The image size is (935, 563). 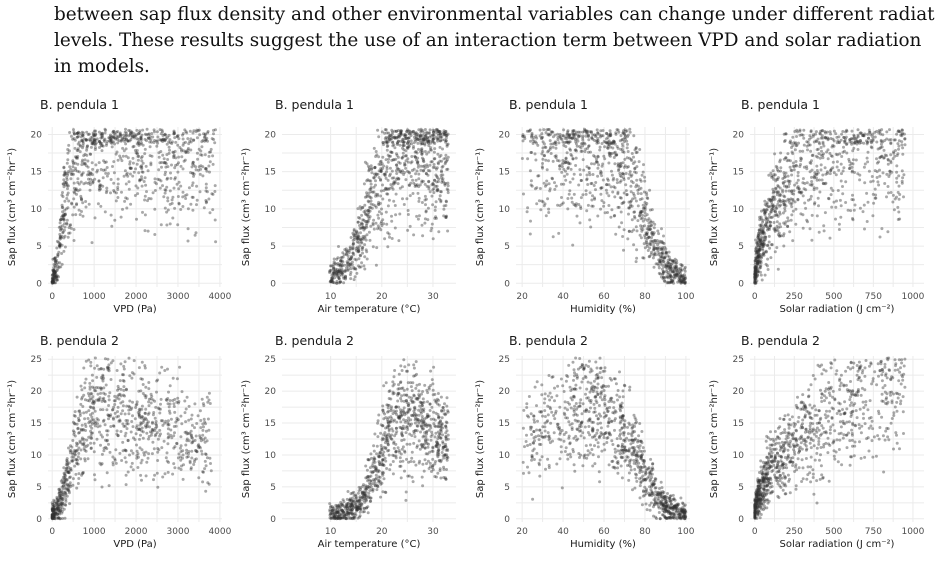 What do you see at coordinates (739, 135) in the screenshot?
I see `y-tick-label: 20` at bounding box center [739, 135].